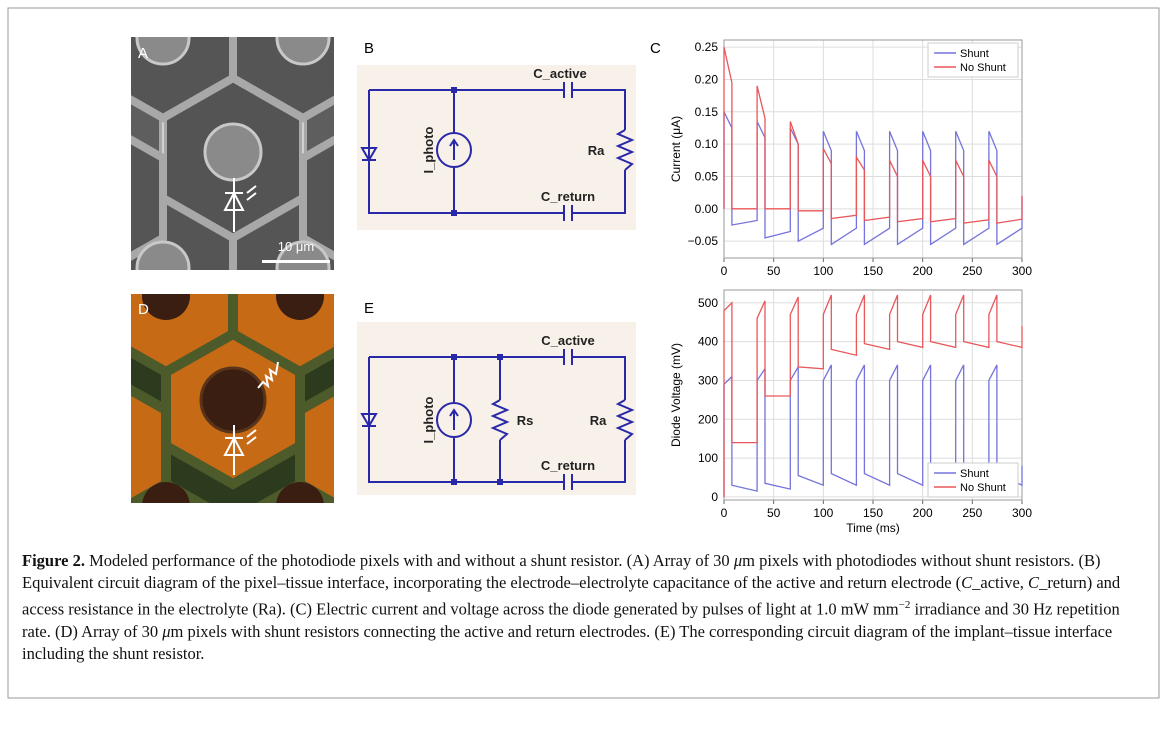 The height and width of the screenshot is (740, 1168). What do you see at coordinates (707, 79) in the screenshot?
I see `y-tick-label: 0.20` at bounding box center [707, 79].